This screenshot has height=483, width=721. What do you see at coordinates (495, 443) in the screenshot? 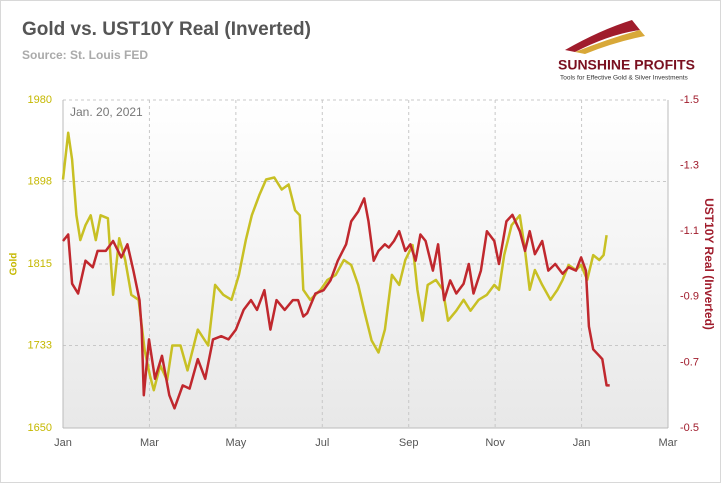
I see `x-tick-label: Nov` at bounding box center [495, 443].